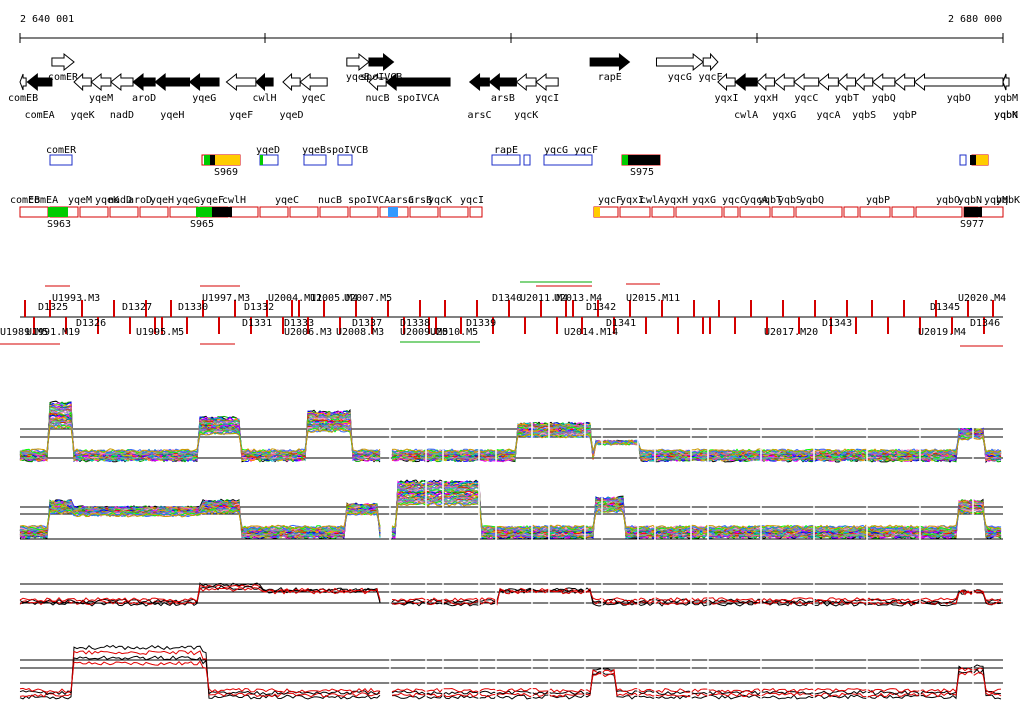  Describe the element at coordinates (314, 150) in the screenshot. I see `upper-label-yqeB: yqeB` at that location.